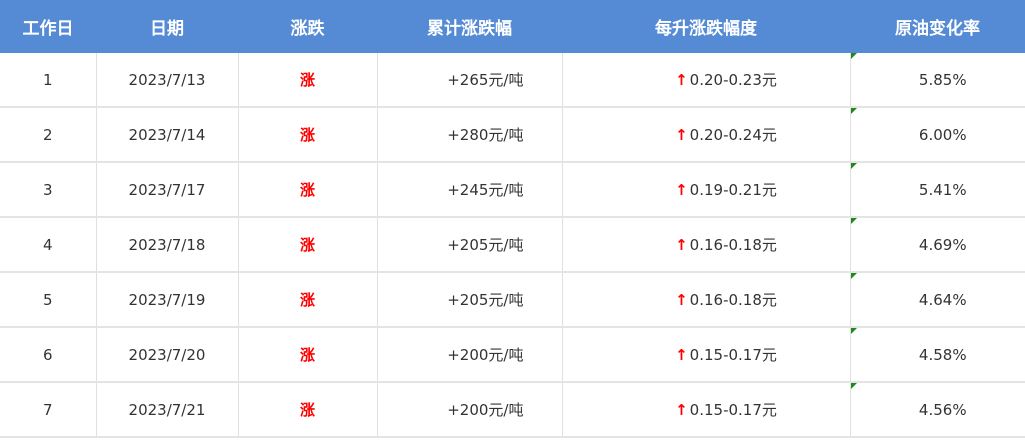 Image resolution: width=1025 pixels, height=441 pixels. I want to click on cell-crude-change: 4.56%, so click(937, 410).